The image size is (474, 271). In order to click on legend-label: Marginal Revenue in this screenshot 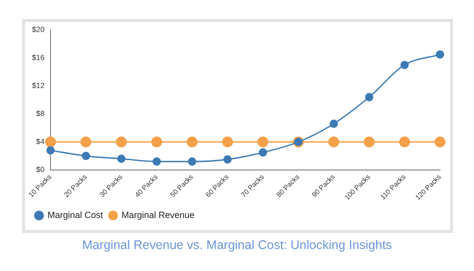, I will do `click(158, 215)`.